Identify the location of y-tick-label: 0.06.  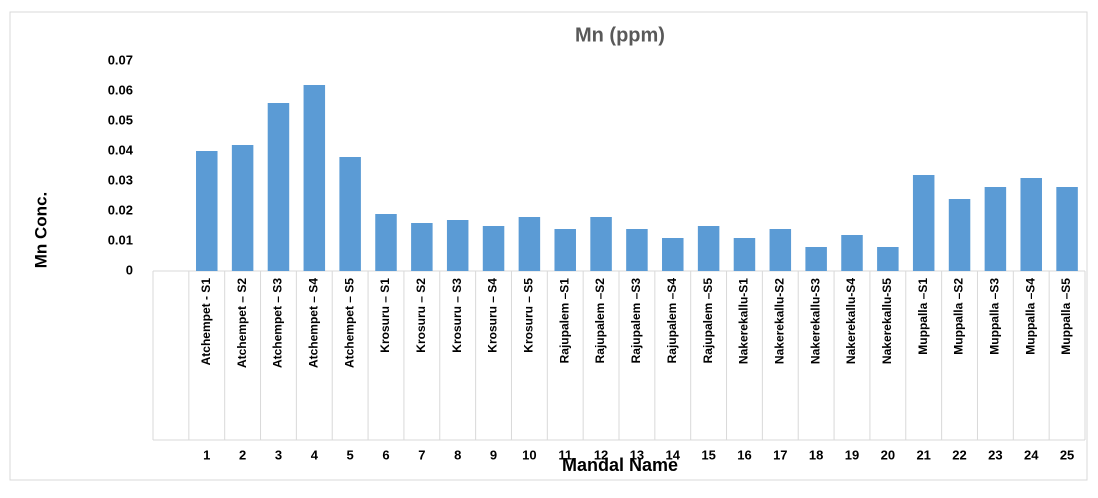
(120, 89).